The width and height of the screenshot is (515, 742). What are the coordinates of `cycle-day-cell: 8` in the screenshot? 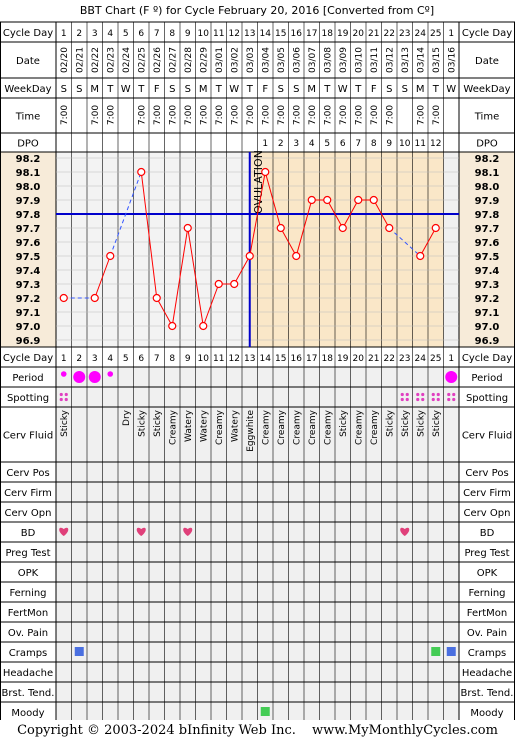 It's located at (172, 34).